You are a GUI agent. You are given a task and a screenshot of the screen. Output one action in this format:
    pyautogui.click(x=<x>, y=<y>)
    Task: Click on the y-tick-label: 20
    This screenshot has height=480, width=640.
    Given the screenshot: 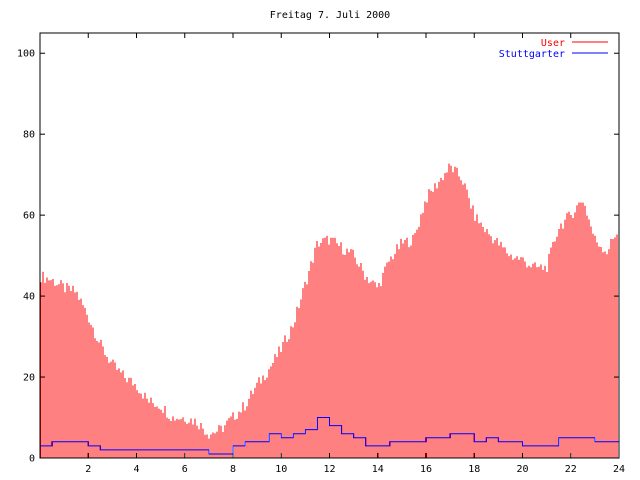 What is the action you would take?
    pyautogui.click(x=29, y=378)
    